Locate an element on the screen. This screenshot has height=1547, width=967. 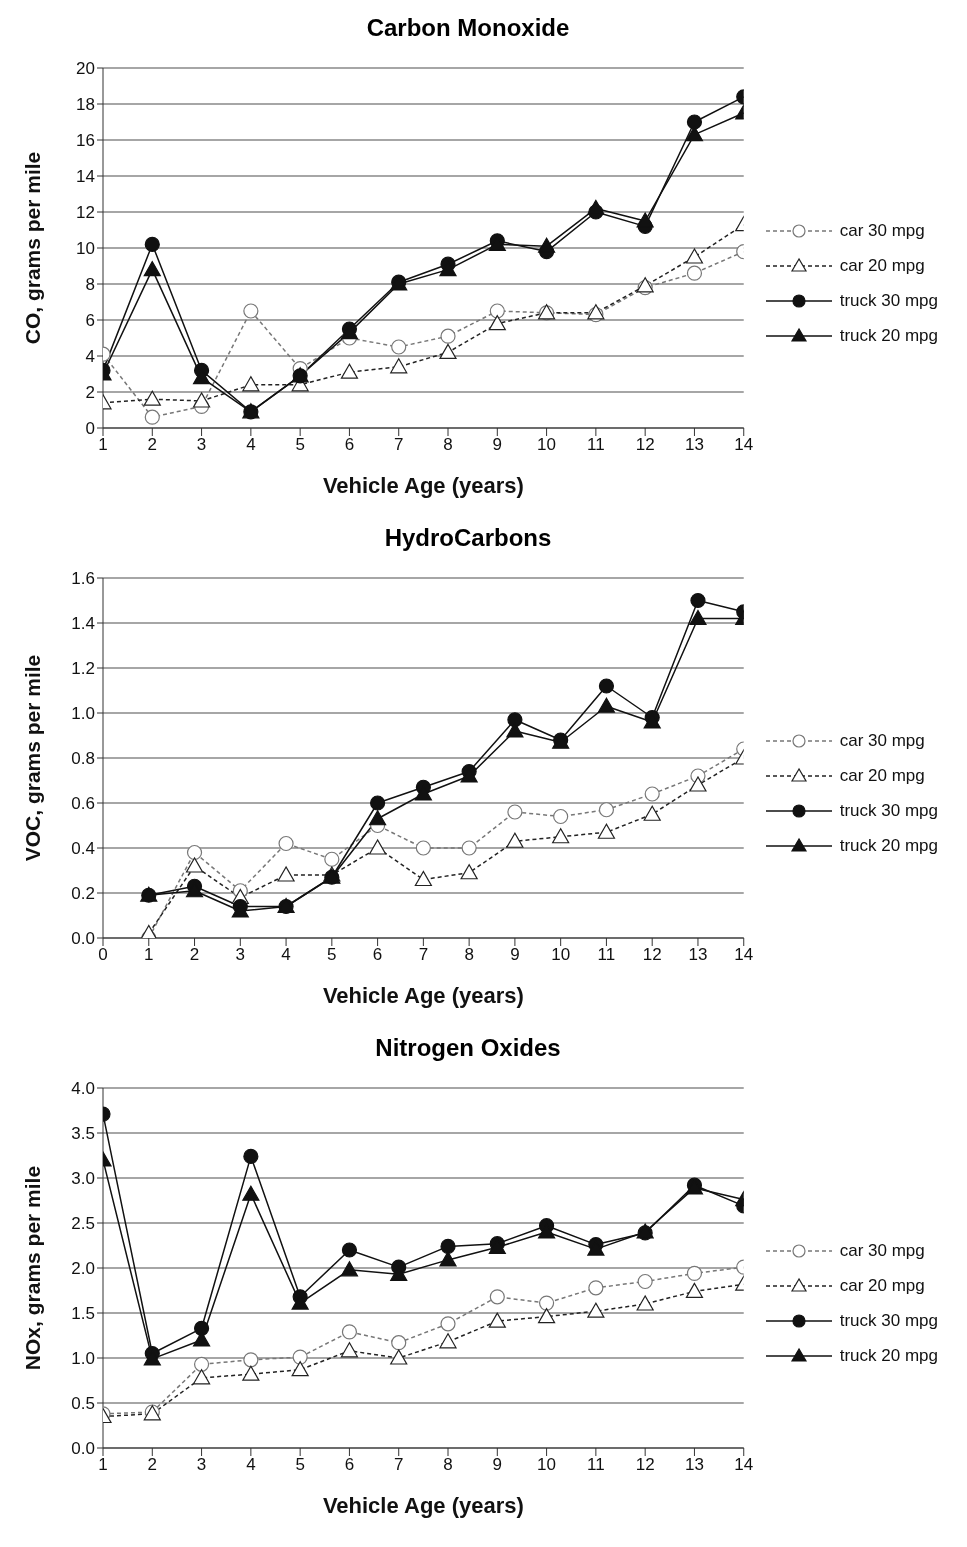
chart-title: Carbon Monoxide is located at coordinates (468, 28).